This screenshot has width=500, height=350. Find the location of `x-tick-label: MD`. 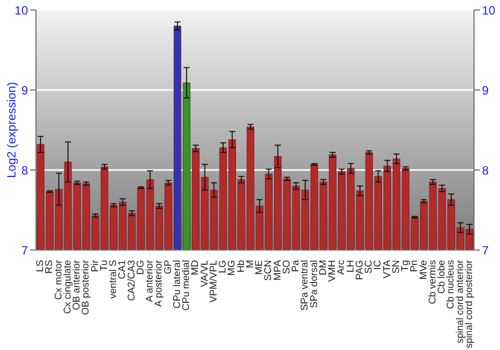

x-tick-label: MD is located at coordinates (196, 268).